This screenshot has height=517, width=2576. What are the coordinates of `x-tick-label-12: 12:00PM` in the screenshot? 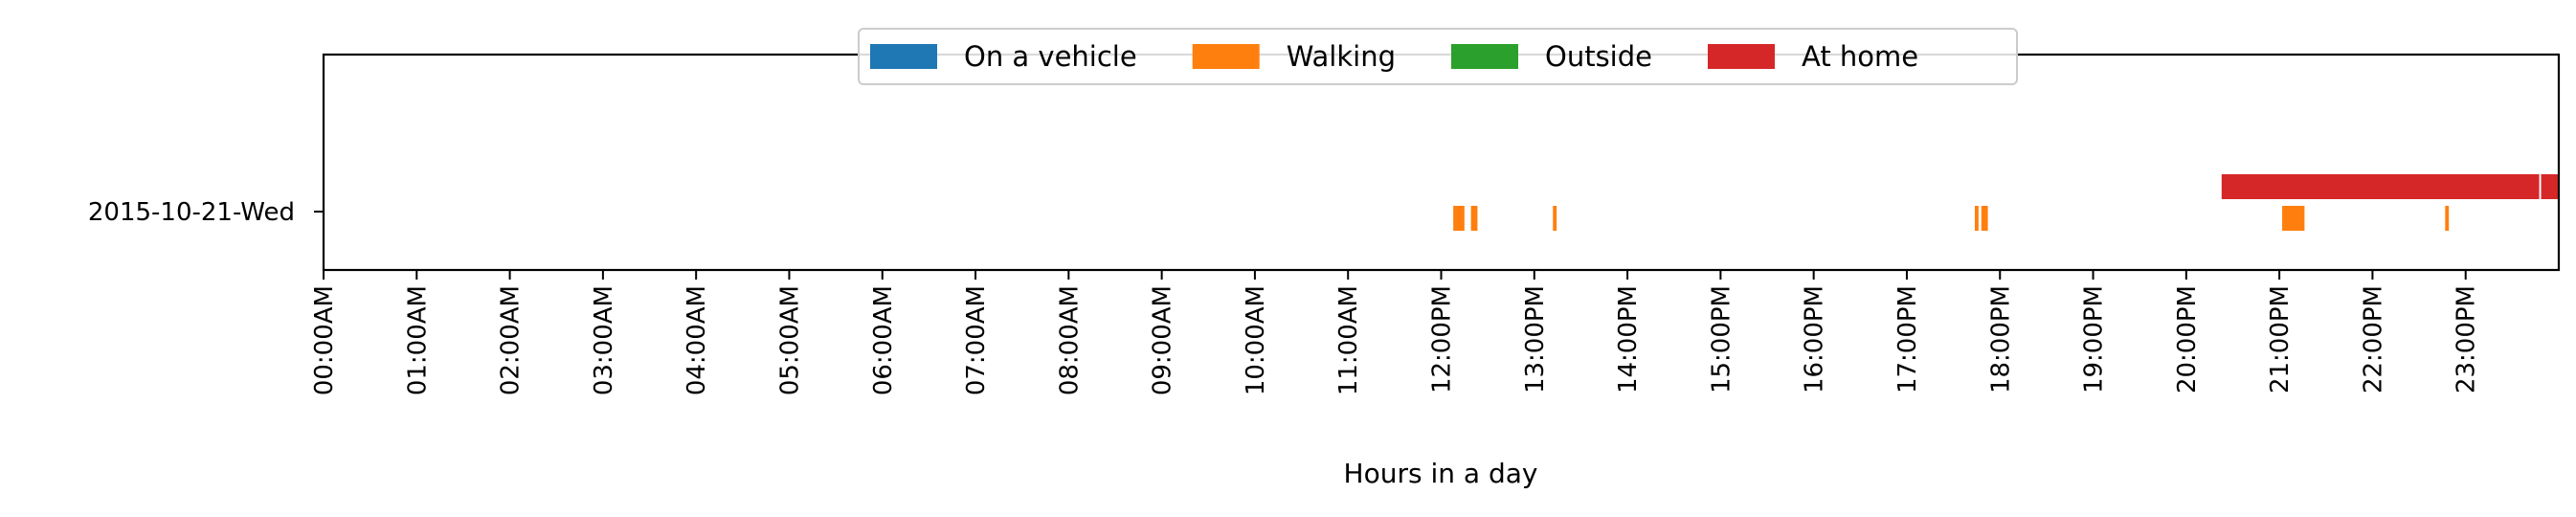 It's located at (1443, 339).